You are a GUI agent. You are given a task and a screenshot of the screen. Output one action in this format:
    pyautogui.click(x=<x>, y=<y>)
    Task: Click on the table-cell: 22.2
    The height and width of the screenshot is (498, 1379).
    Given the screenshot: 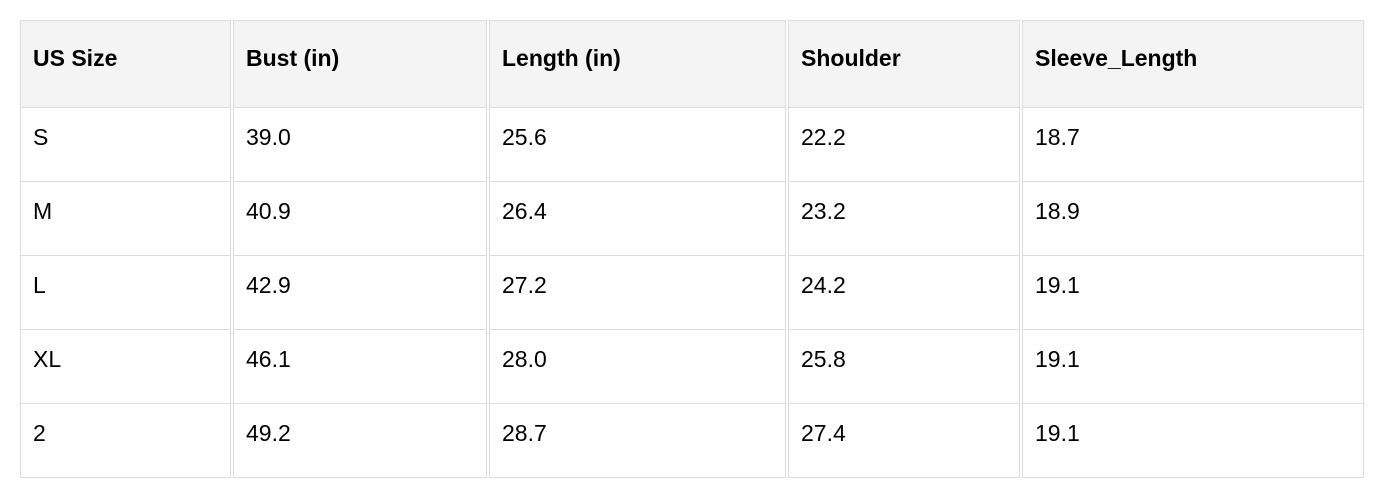 What is the action you would take?
    pyautogui.click(x=904, y=145)
    